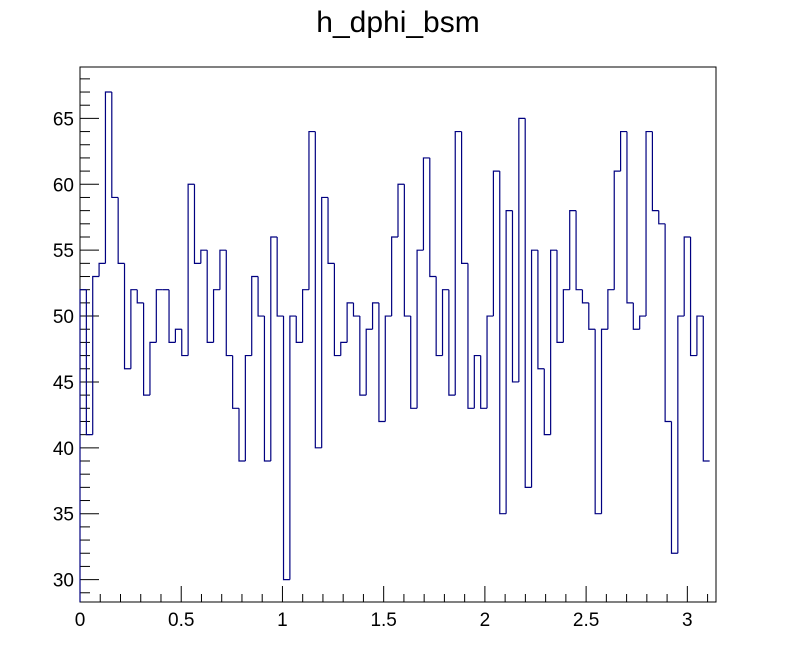  I want to click on x-tick-label: 2, so click(485, 620).